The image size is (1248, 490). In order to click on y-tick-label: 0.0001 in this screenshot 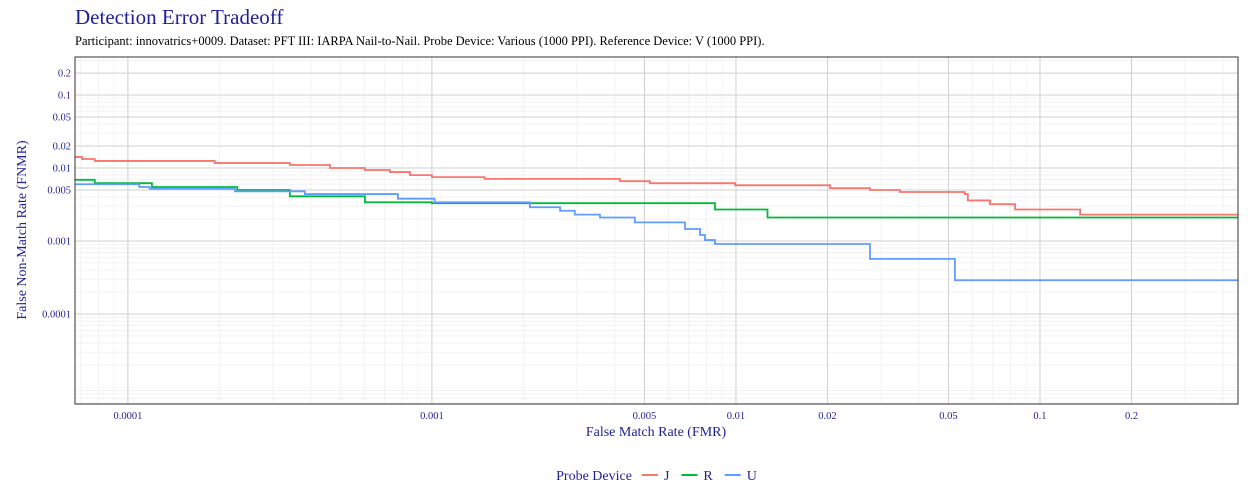, I will do `click(56, 315)`.